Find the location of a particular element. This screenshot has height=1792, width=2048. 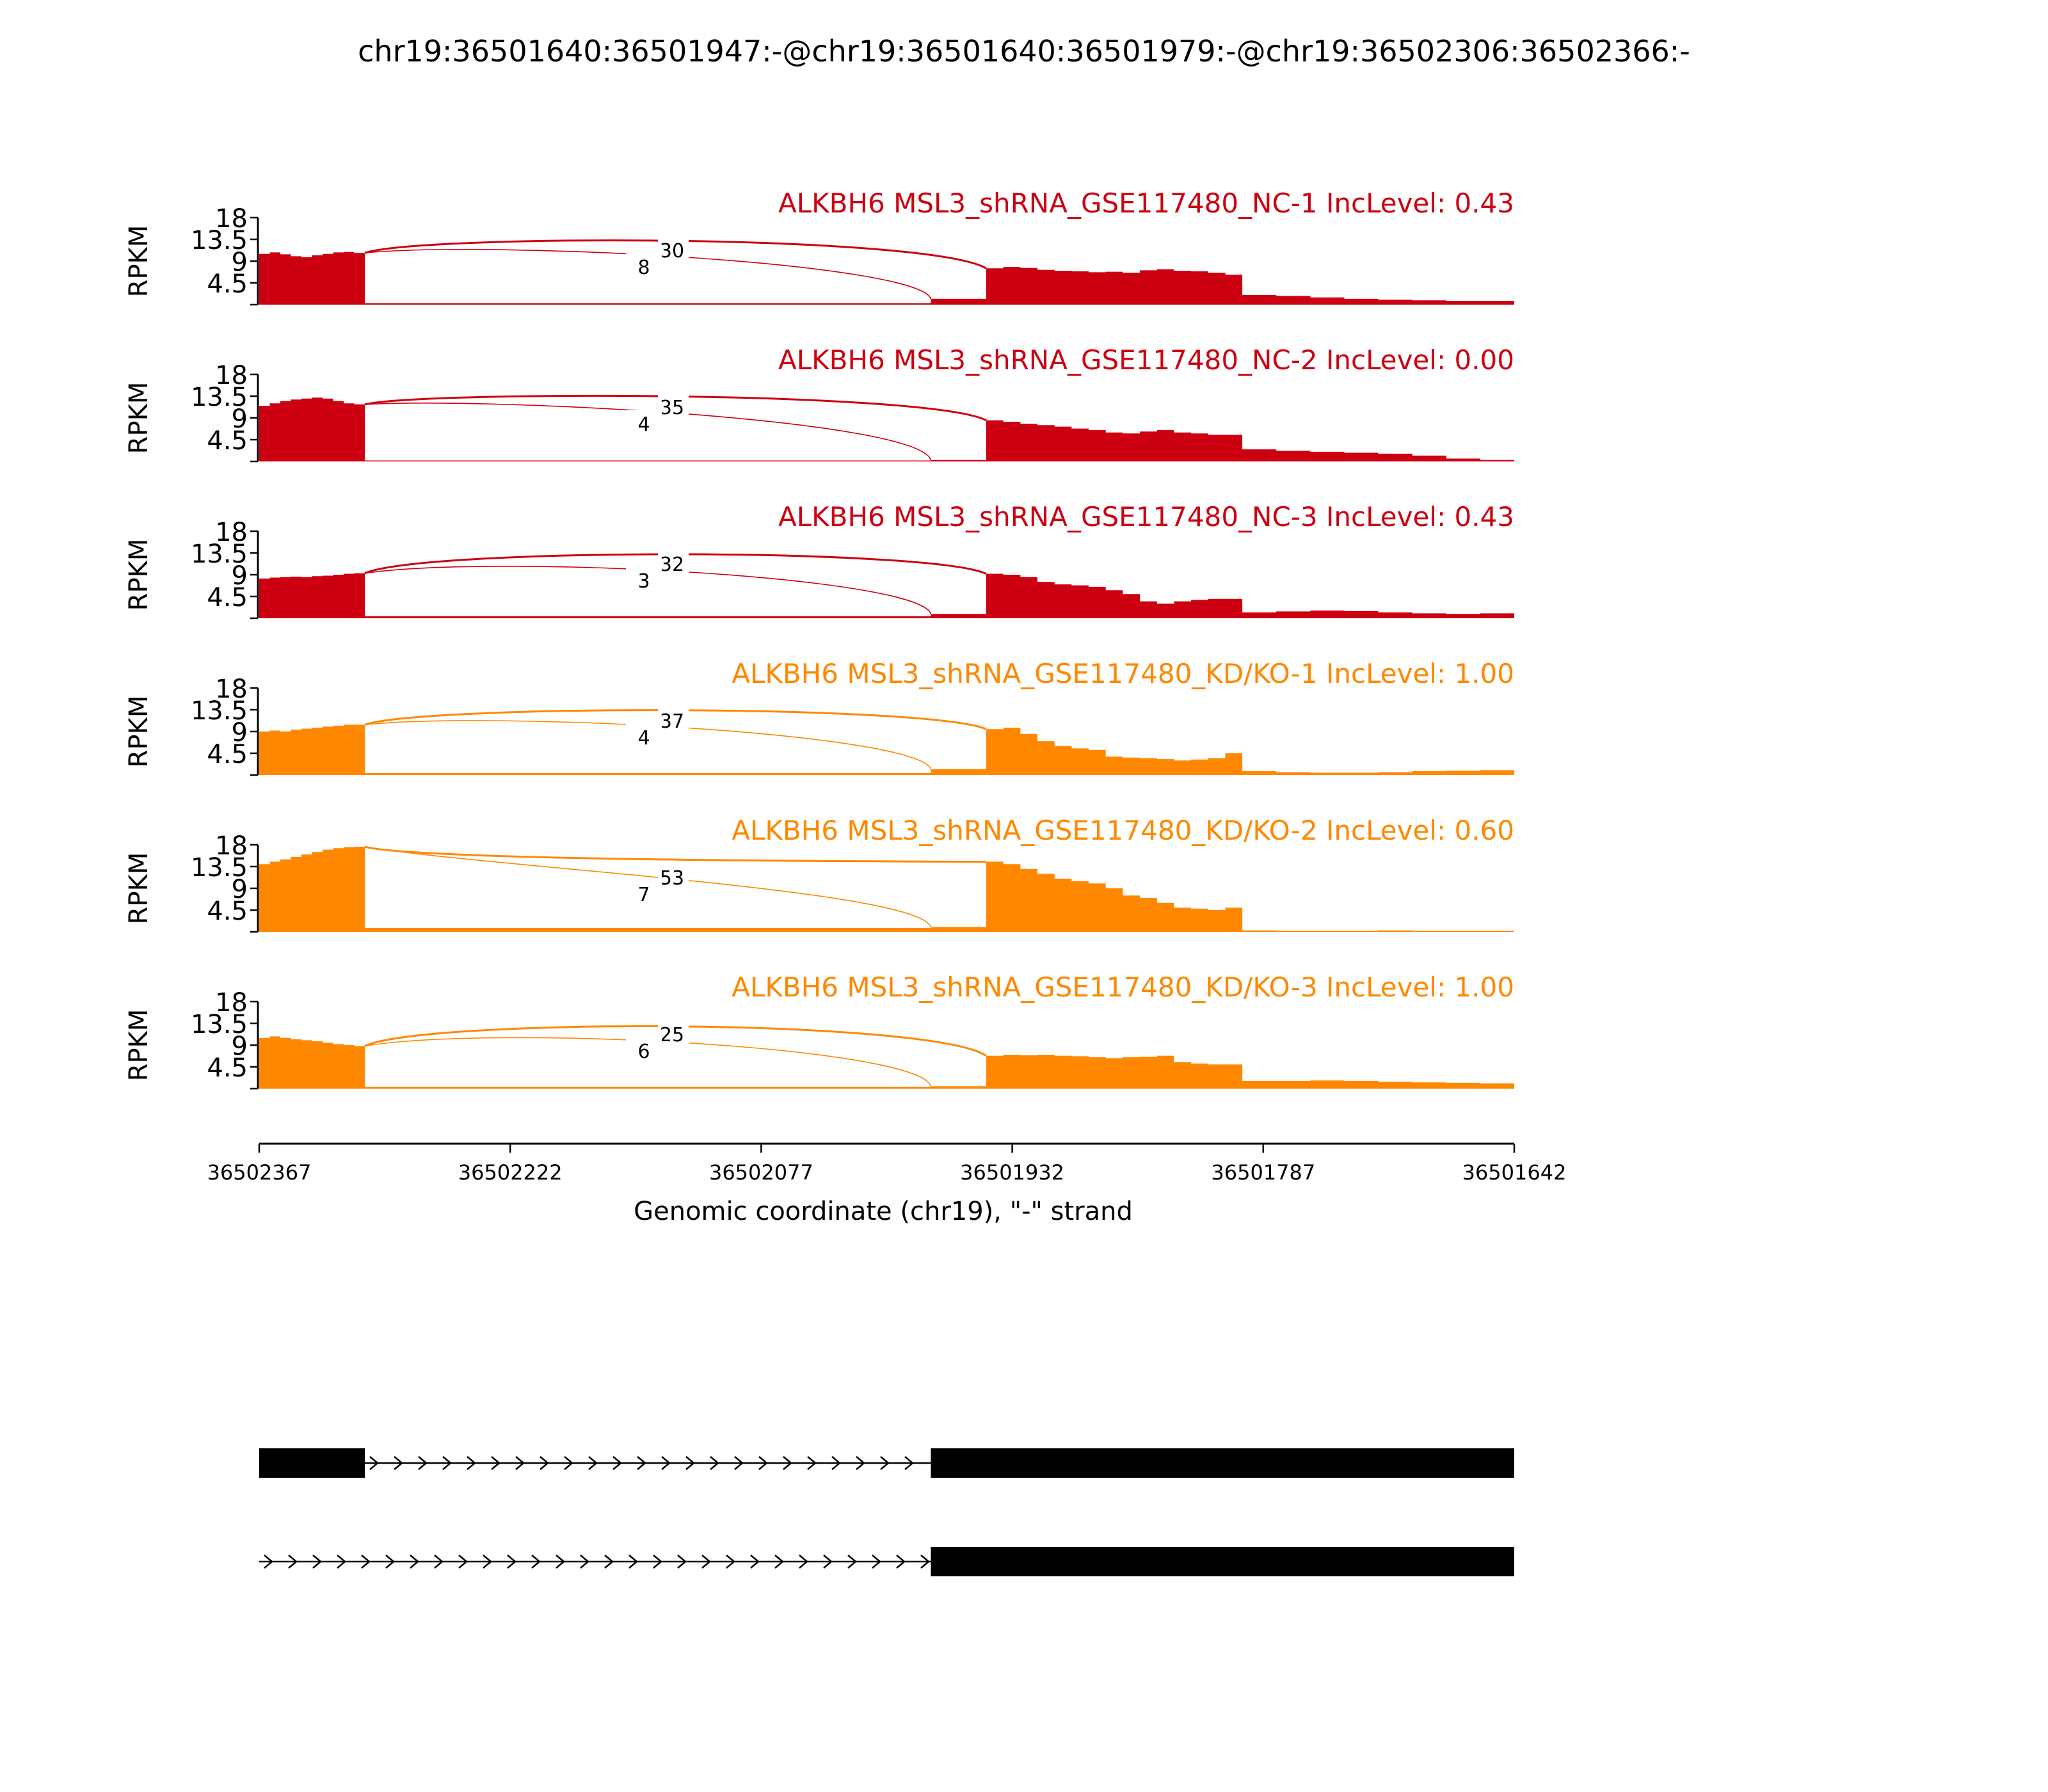

junction-count-inclusion: 7 is located at coordinates (643, 895).